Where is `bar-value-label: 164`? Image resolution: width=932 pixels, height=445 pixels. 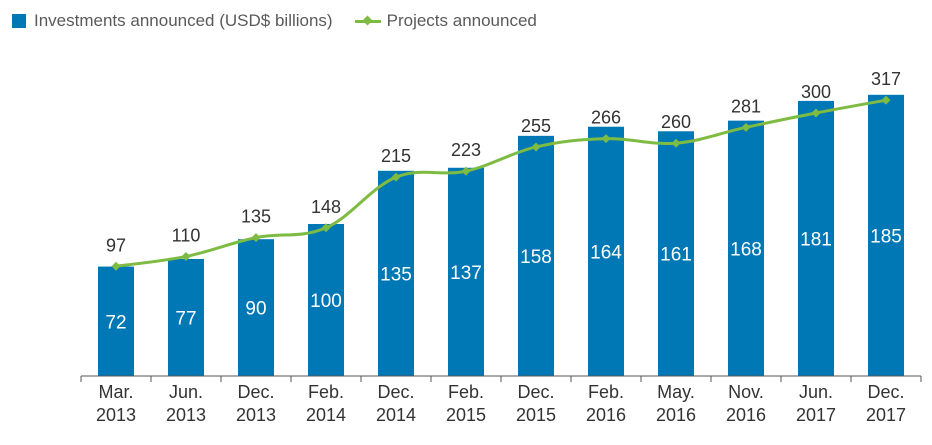
bar-value-label: 164 is located at coordinates (606, 252).